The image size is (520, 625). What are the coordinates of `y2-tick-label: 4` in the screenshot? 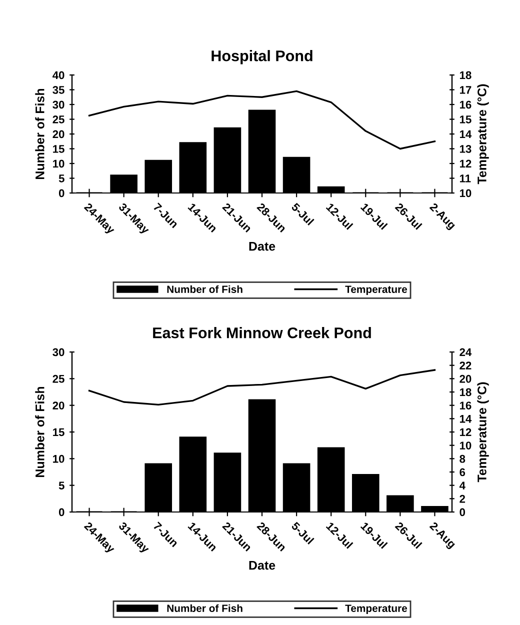 It's located at (462, 486).